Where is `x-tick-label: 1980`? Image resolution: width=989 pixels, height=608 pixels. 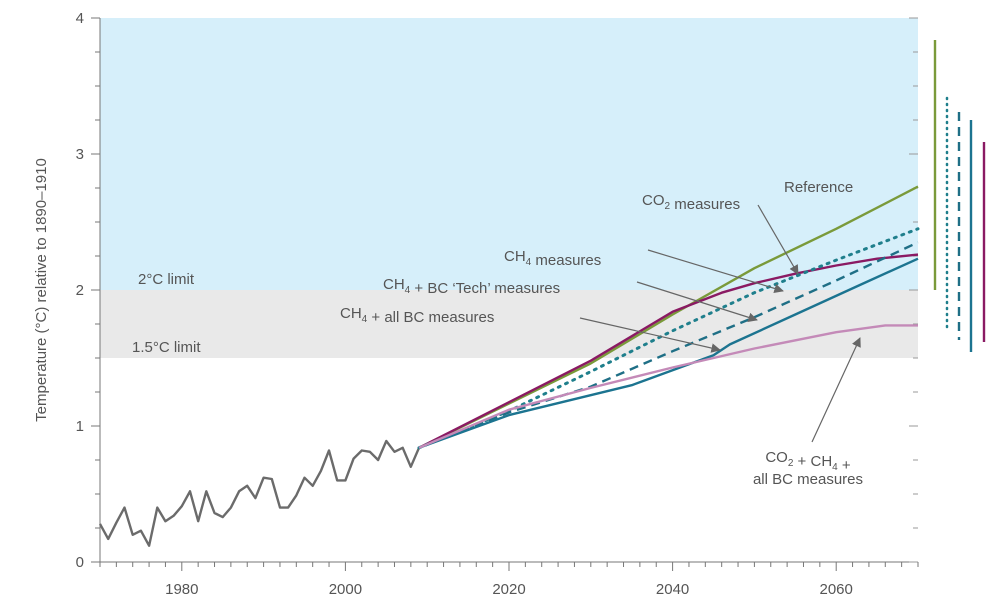
x-tick-label: 1980 is located at coordinates (181, 589).